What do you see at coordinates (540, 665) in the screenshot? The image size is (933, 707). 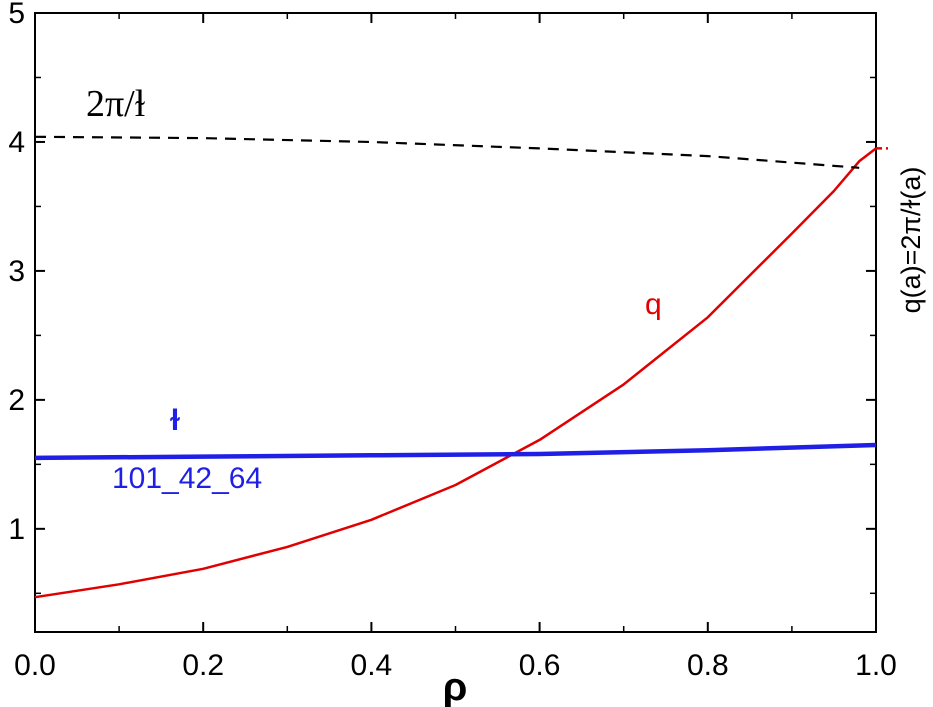 I see `x-tick-label: 0.6` at bounding box center [540, 665].